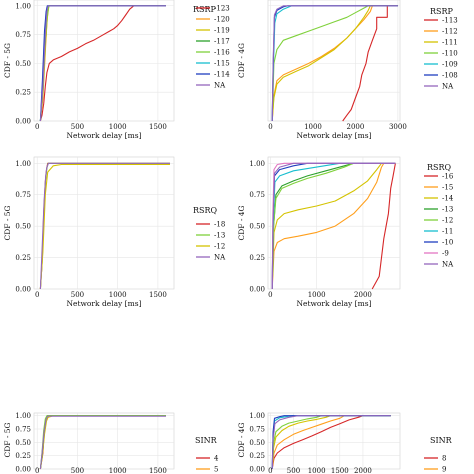 This screenshot has width=474, height=474. I want to click on legend-label: -117, so click(222, 42).